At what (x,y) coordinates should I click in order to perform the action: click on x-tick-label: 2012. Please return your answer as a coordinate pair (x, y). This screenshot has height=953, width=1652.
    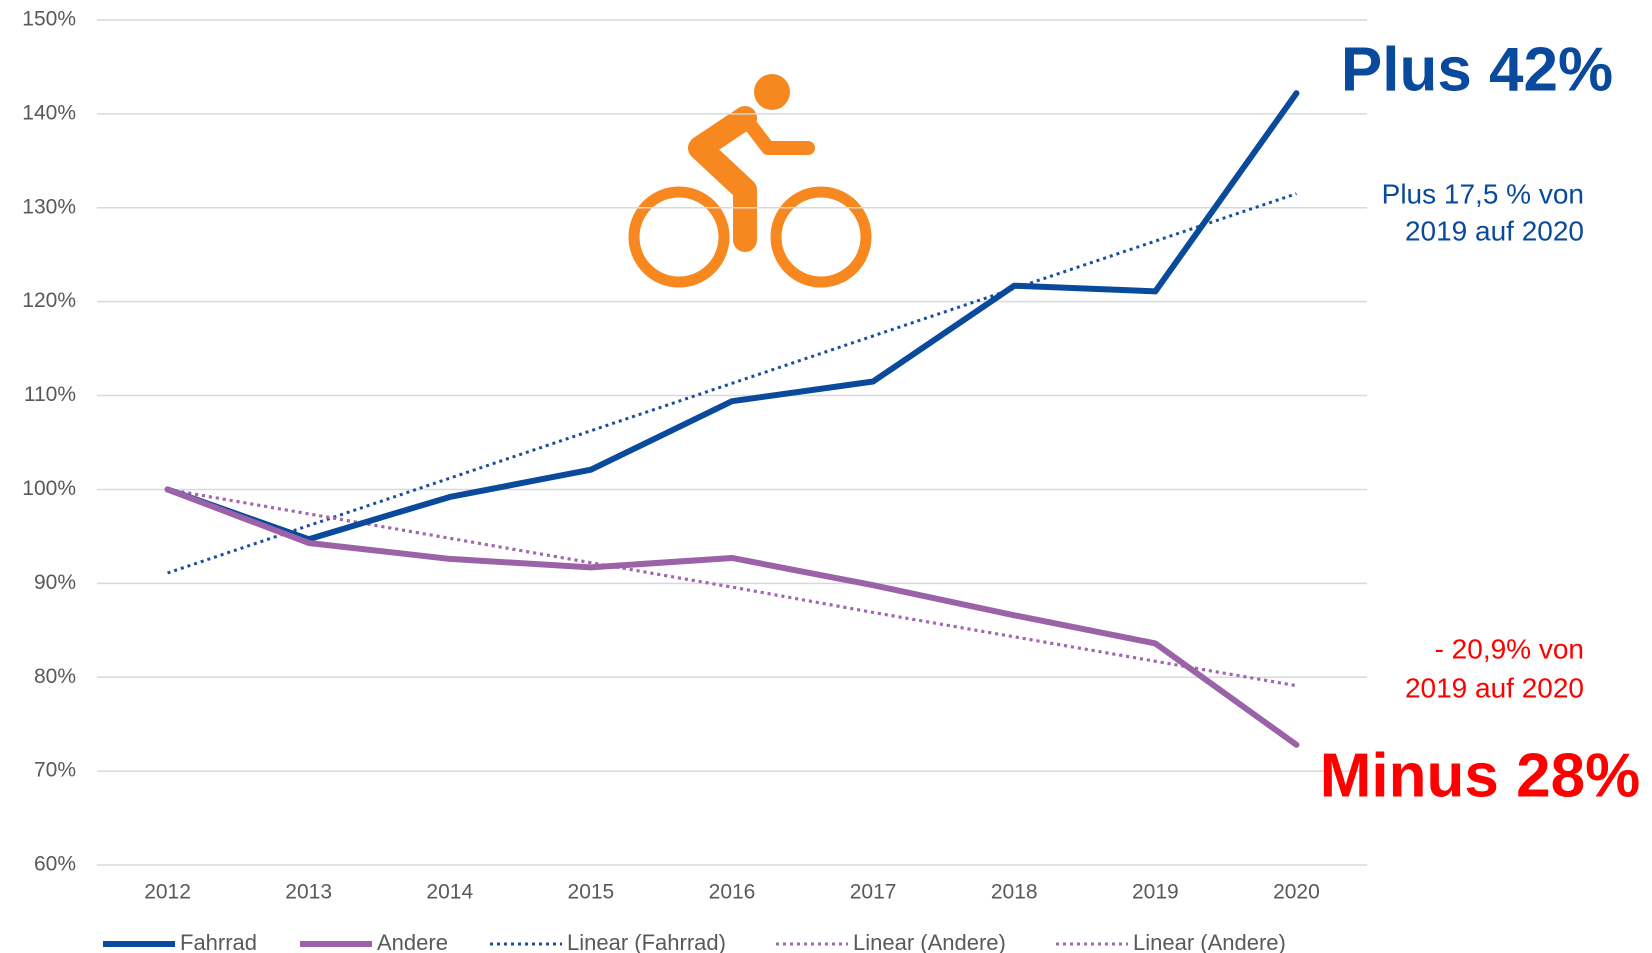
    Looking at the image, I should click on (167, 892).